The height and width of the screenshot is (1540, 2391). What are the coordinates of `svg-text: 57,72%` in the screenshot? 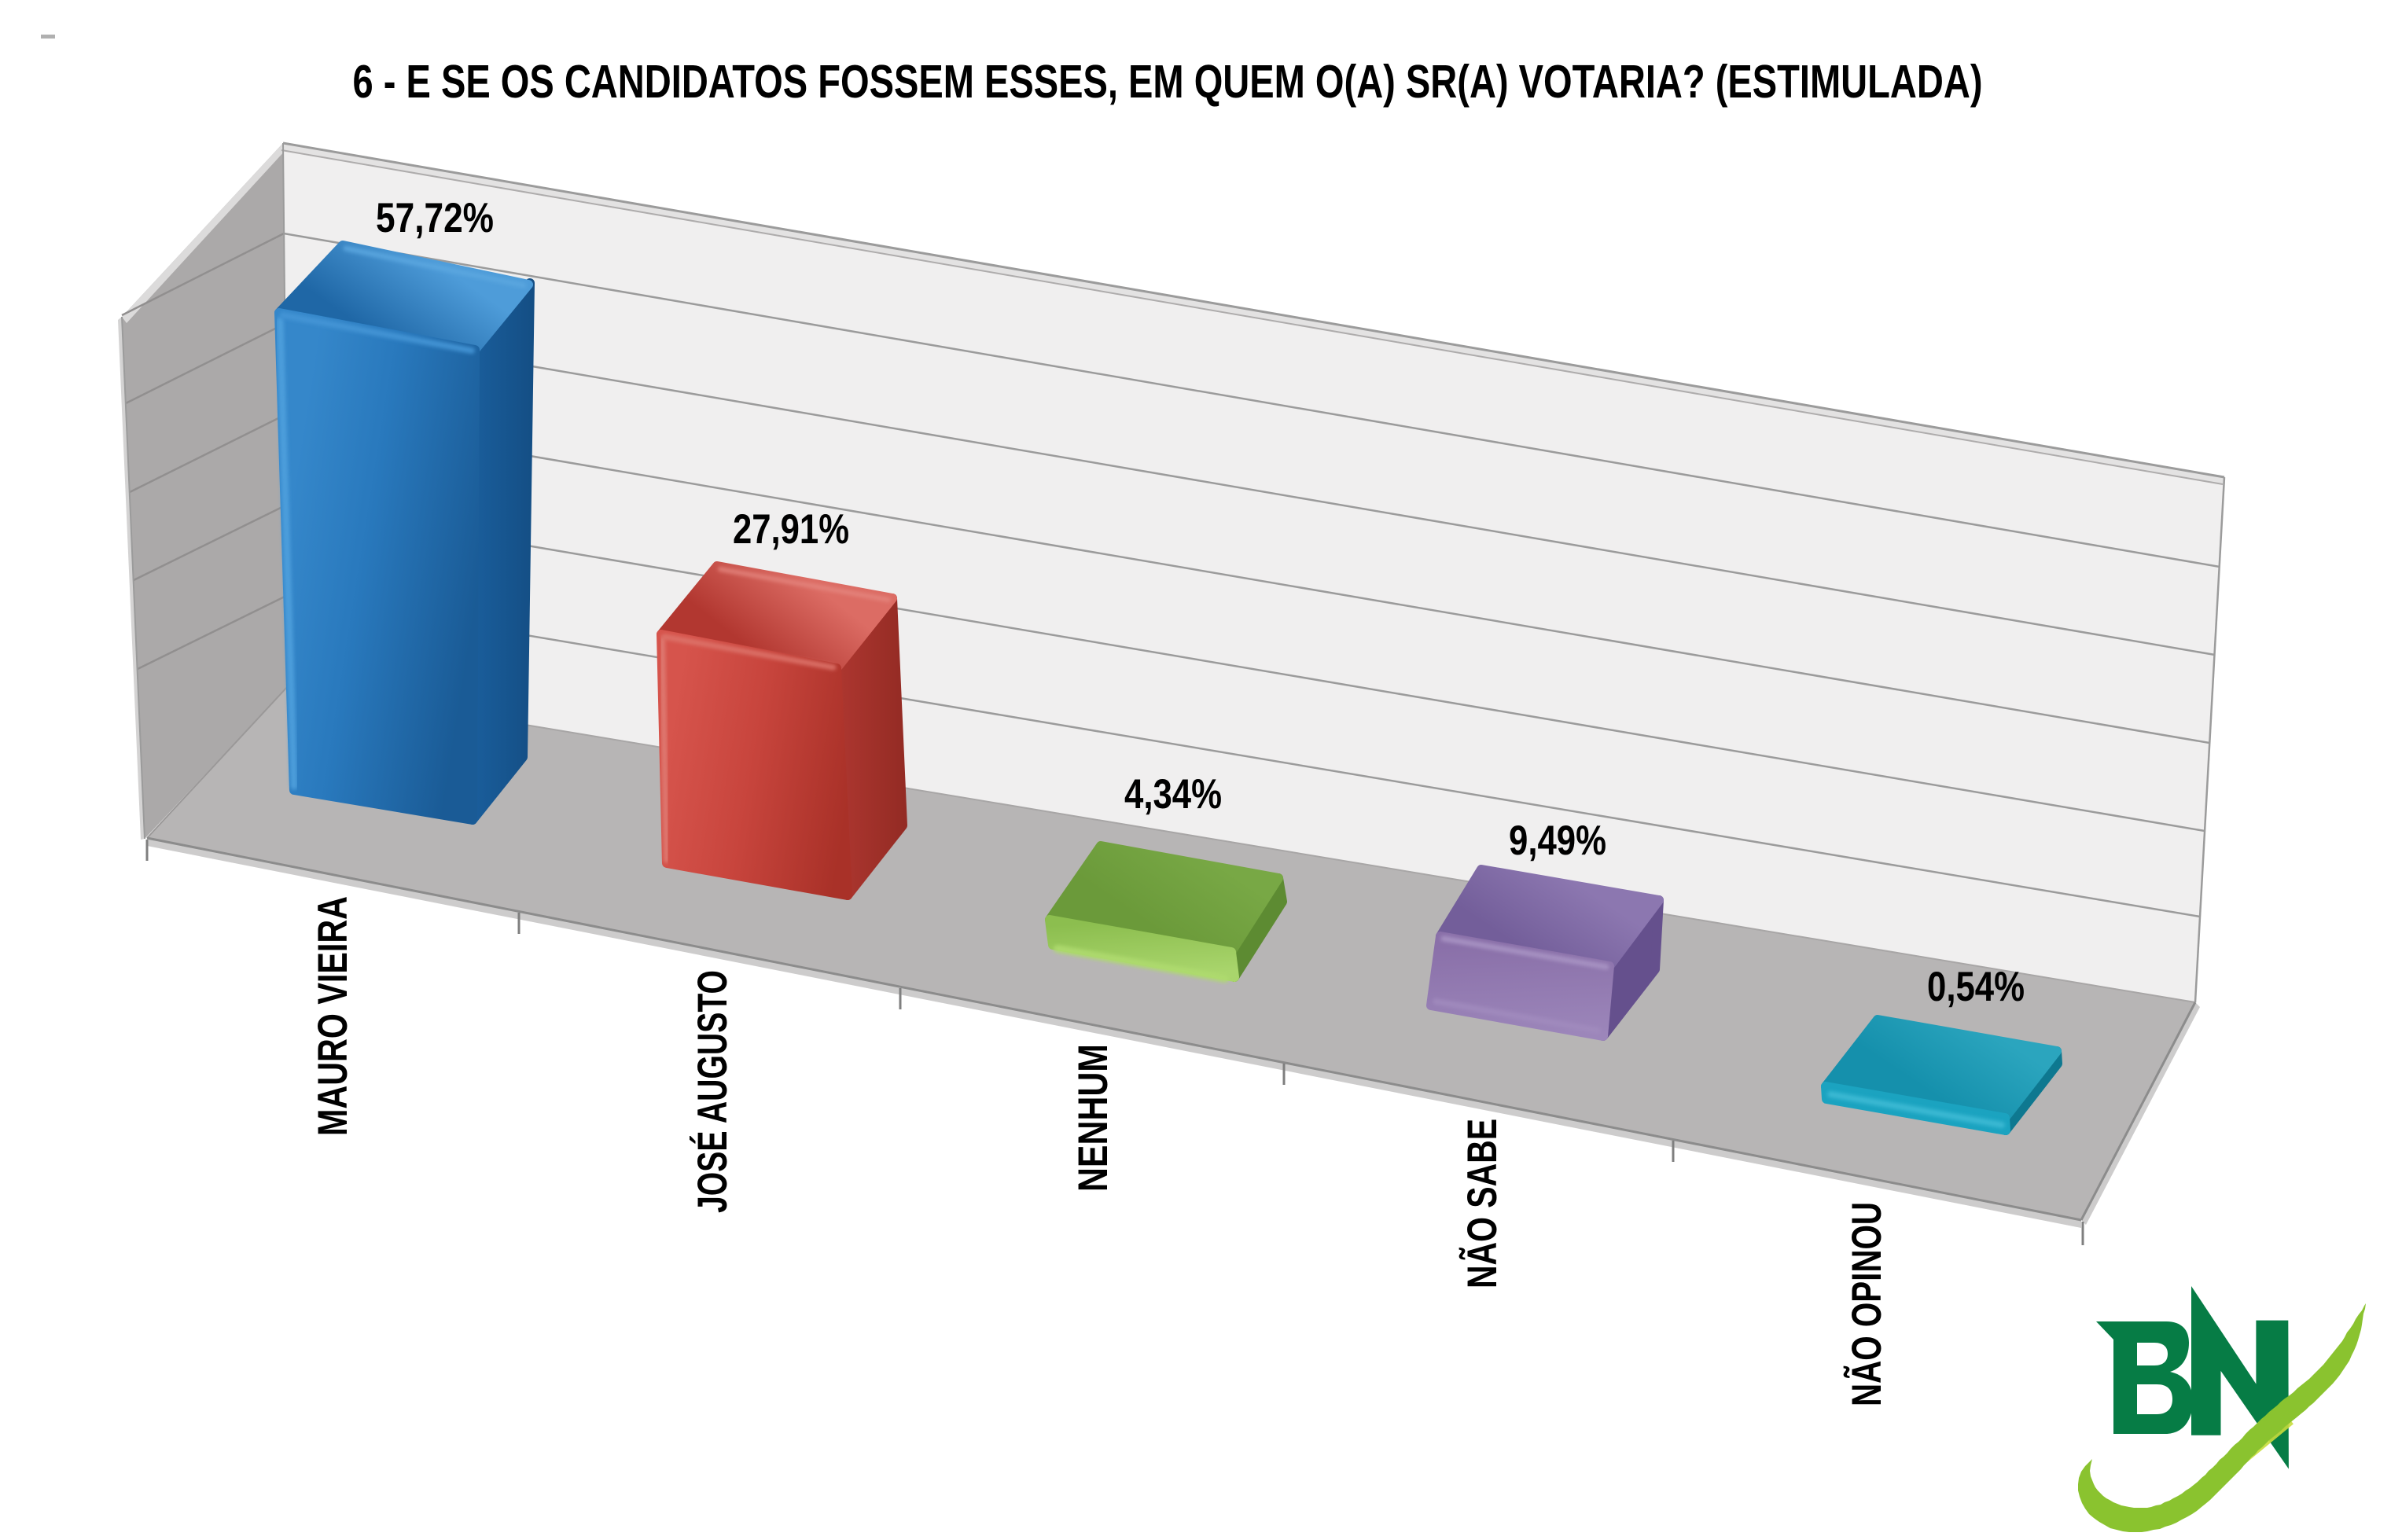 It's located at (435, 218).